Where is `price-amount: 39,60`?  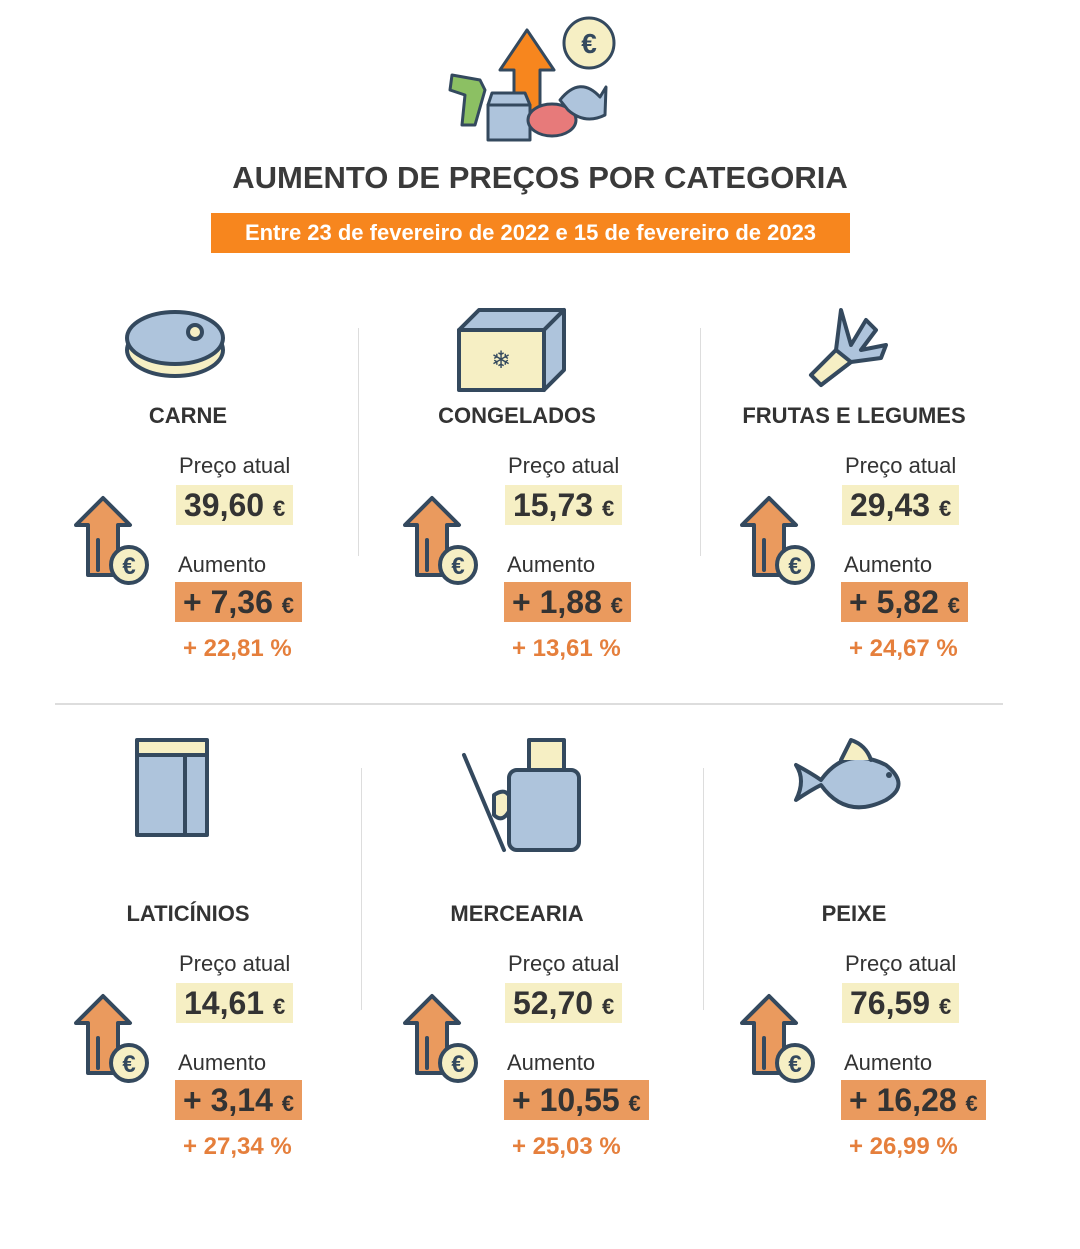
price-amount: 39,60 is located at coordinates (224, 505).